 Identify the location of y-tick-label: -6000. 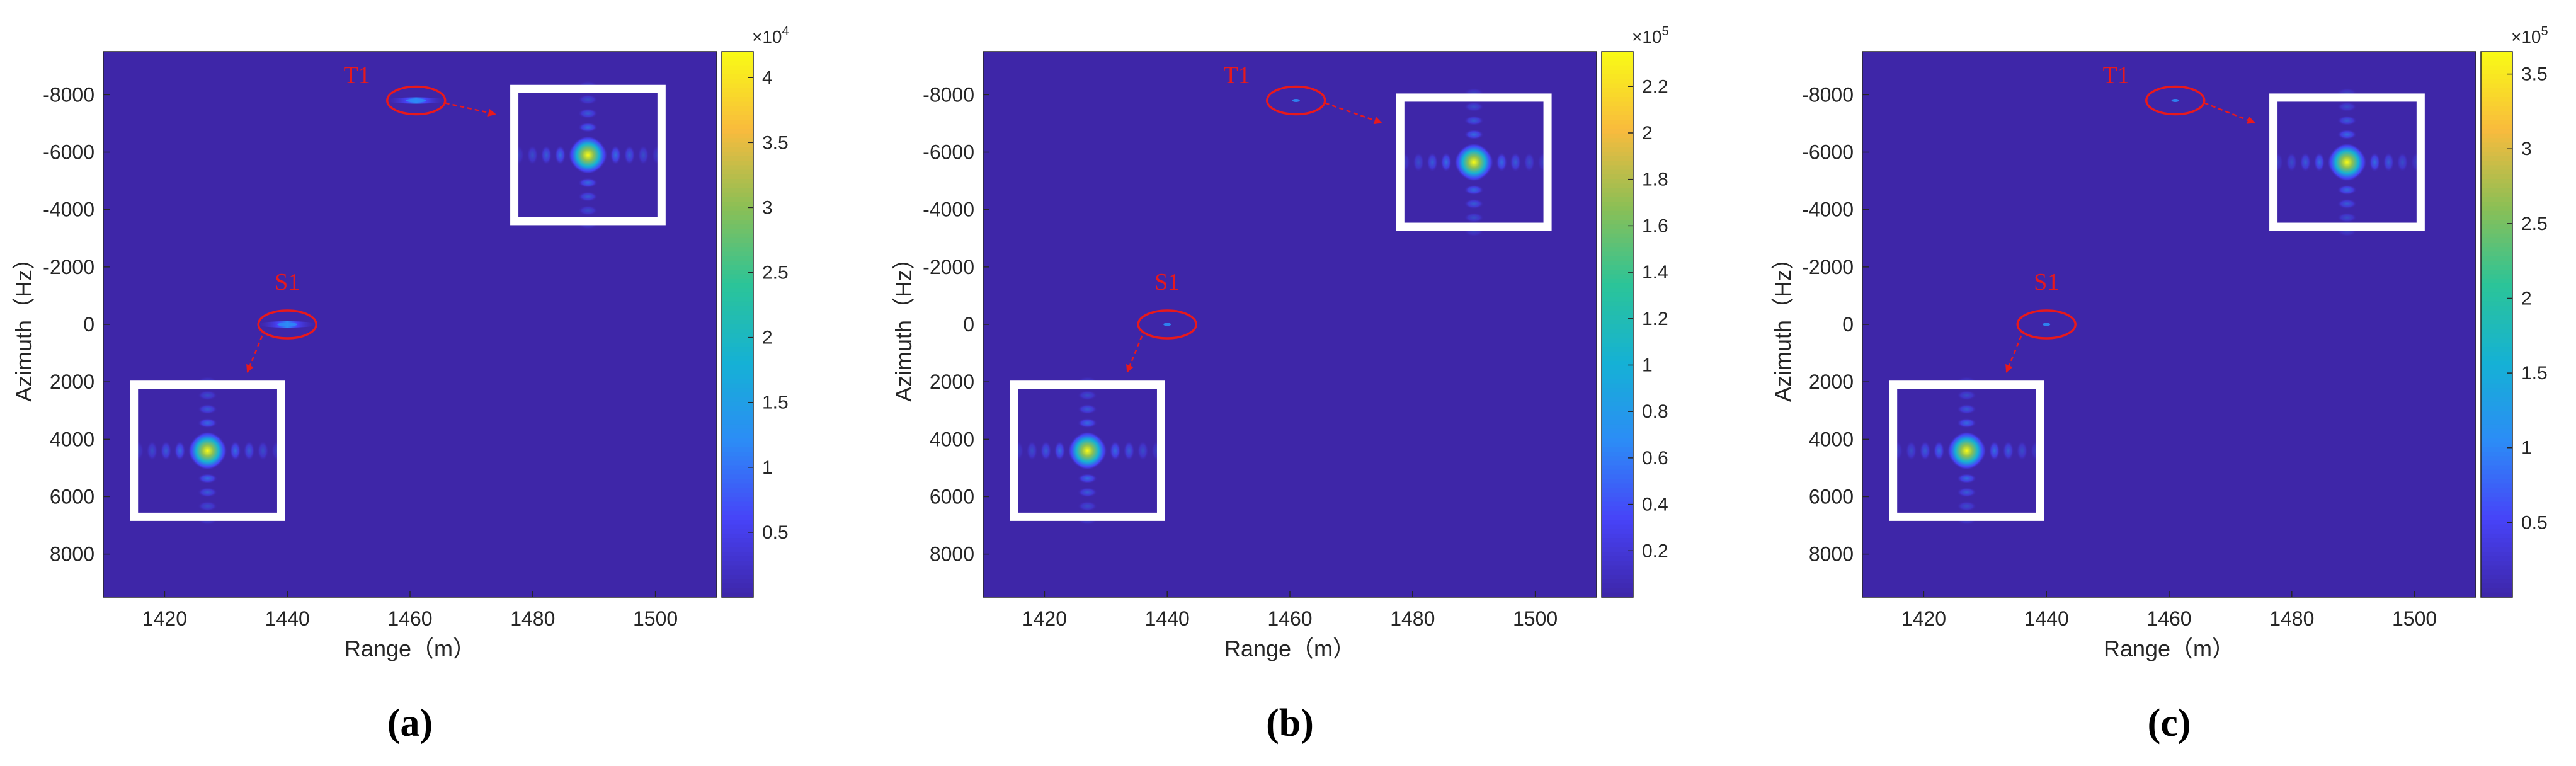
(68, 152).